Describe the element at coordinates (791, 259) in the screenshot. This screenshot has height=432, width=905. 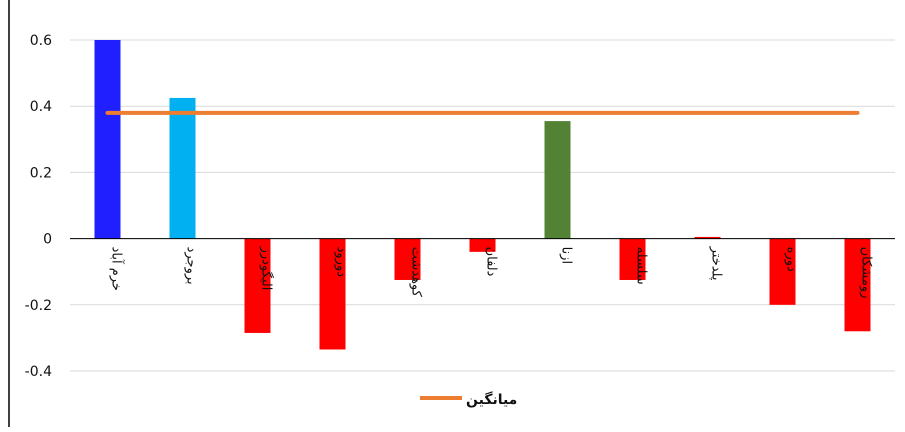
I see `category-label: دوره` at that location.